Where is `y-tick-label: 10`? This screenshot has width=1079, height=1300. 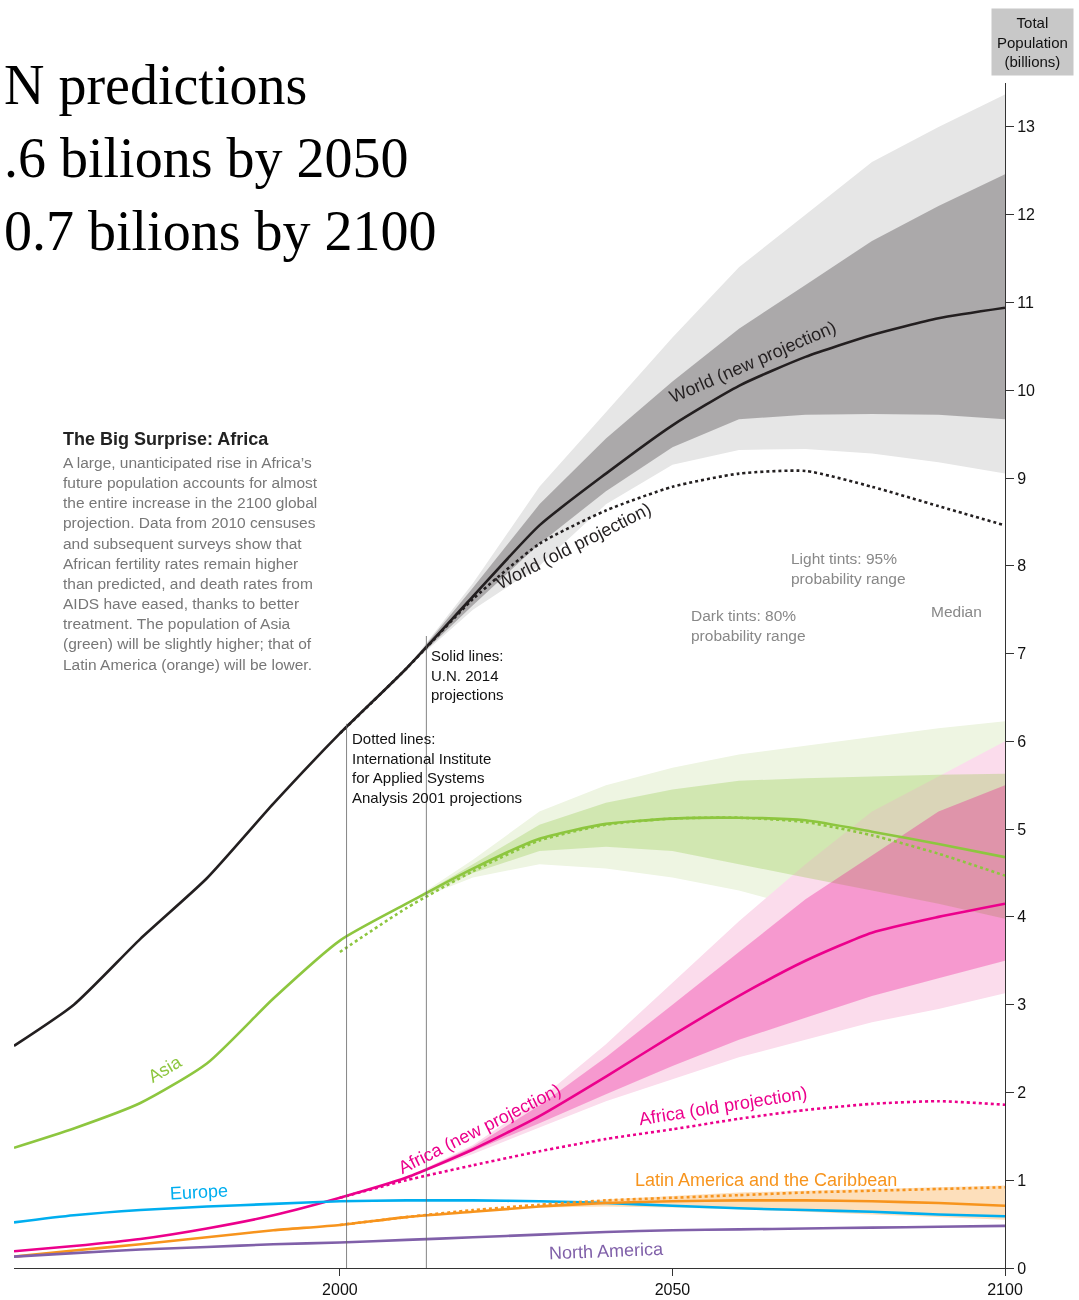
y-tick-label: 10 is located at coordinates (1026, 390).